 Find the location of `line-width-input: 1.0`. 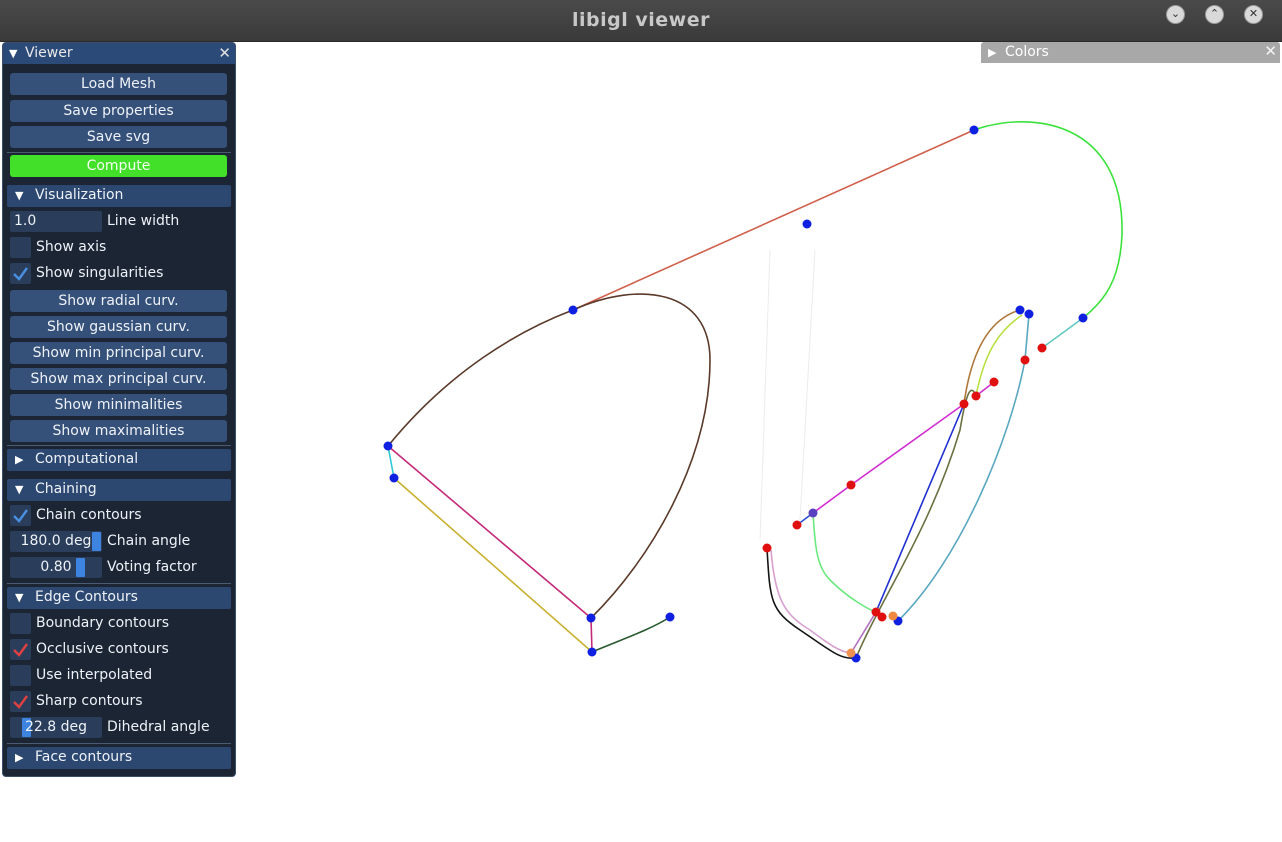

line-width-input: 1.0 is located at coordinates (56, 221).